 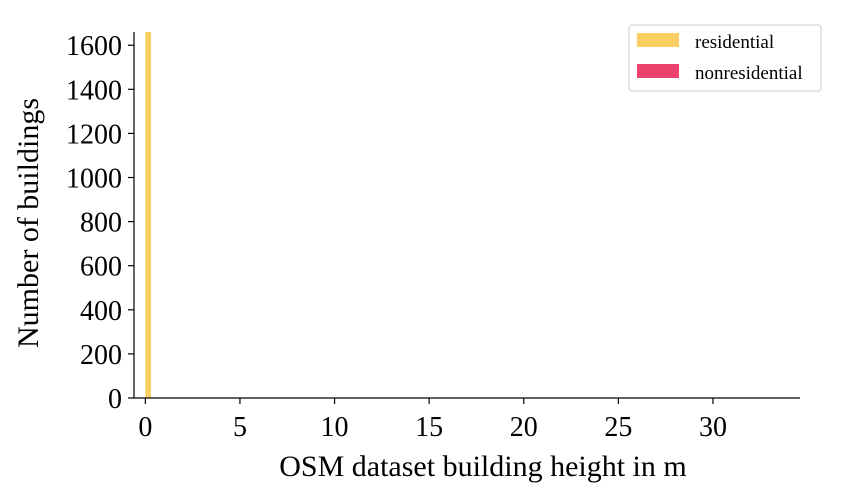 I want to click on y-tick-label: 1000, so click(x=94, y=179).